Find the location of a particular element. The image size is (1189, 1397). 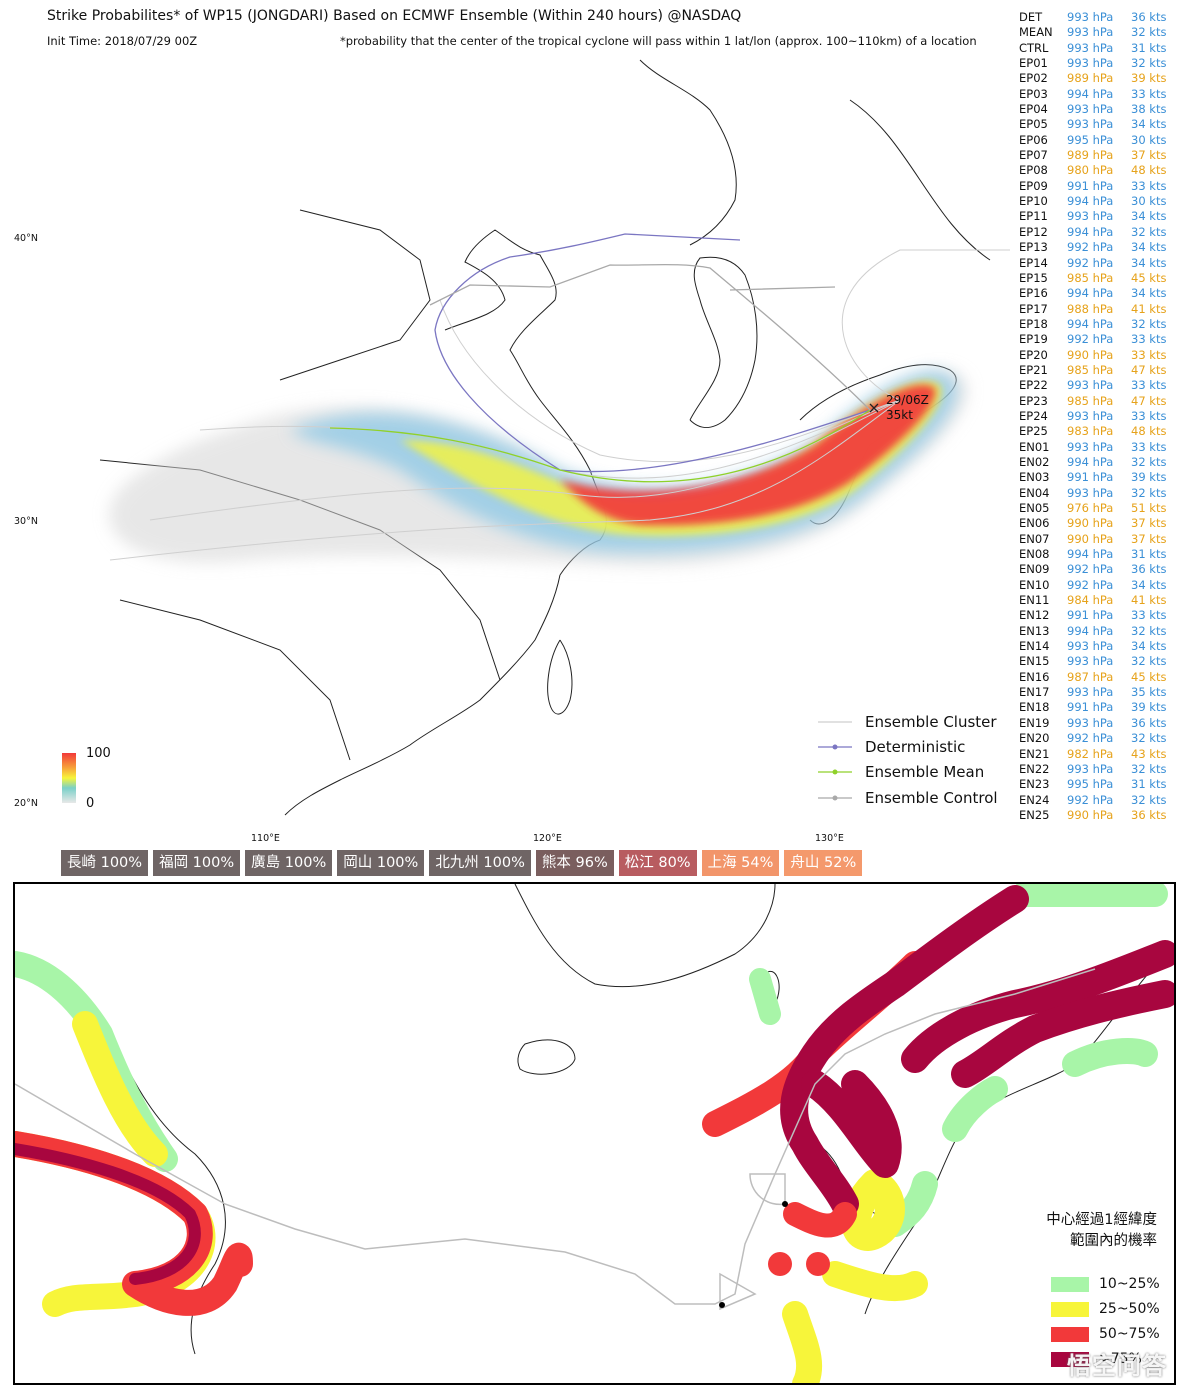

member-pressure: 995 hPa is located at coordinates (1090, 139).